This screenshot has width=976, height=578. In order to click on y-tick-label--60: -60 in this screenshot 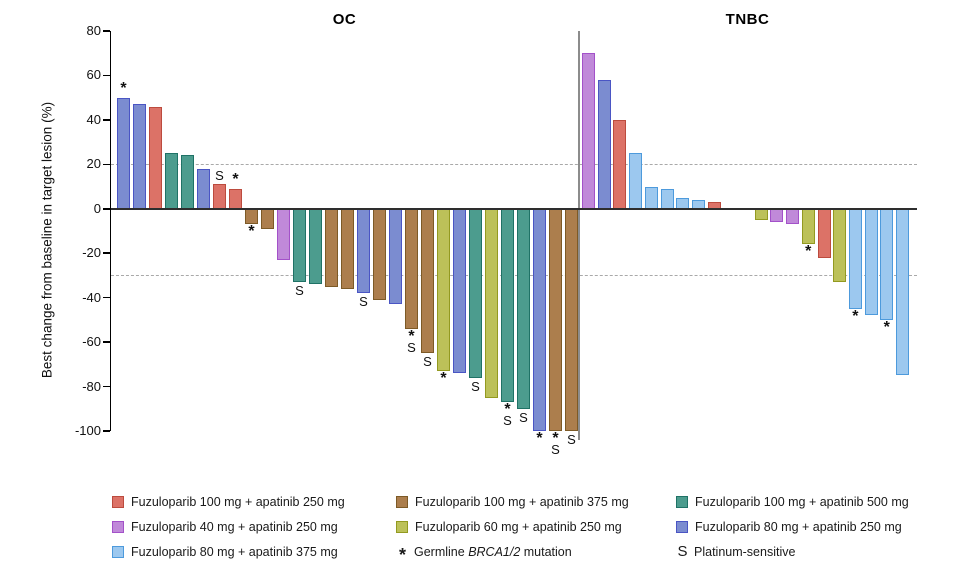, I will do `click(91, 342)`.